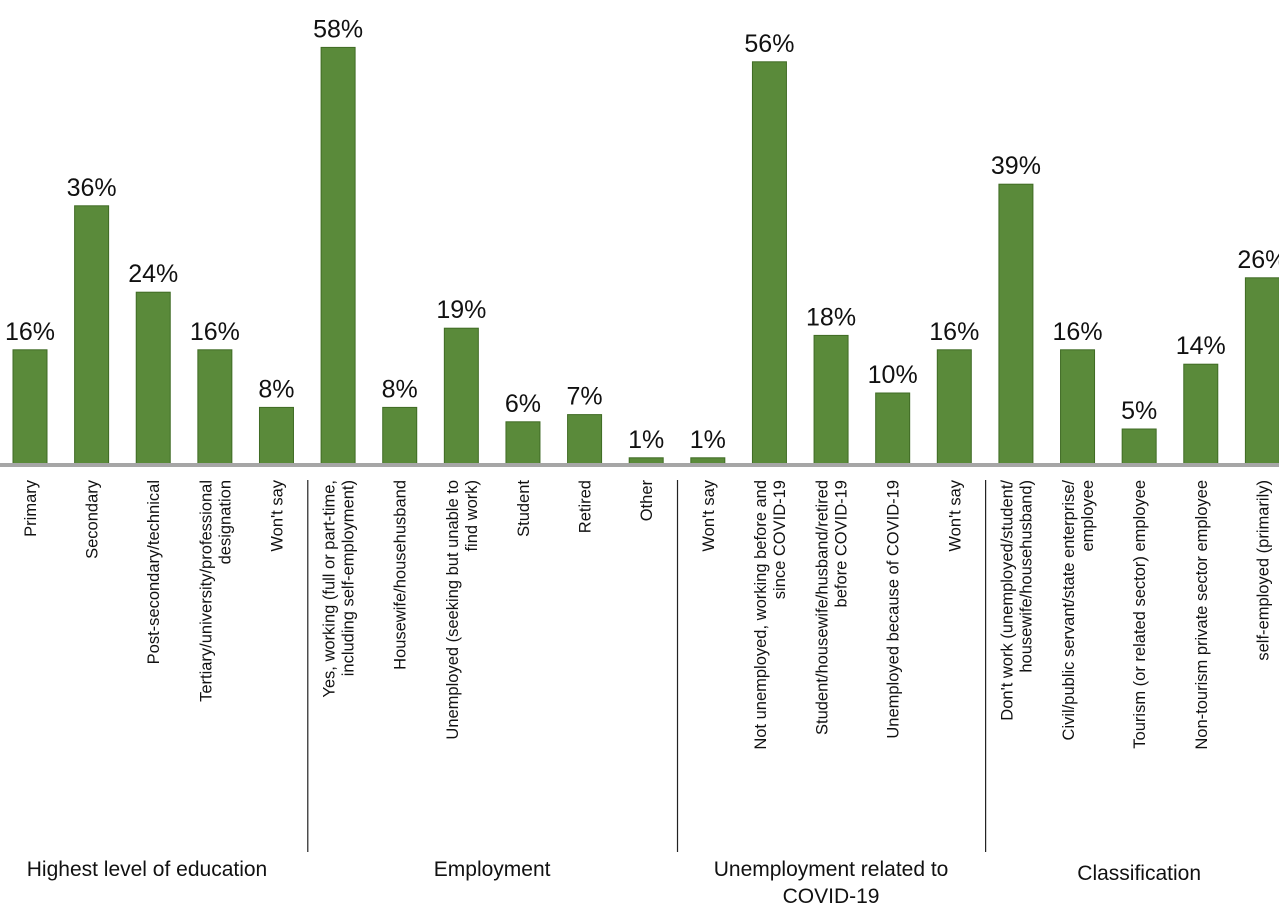 The image size is (1279, 907). I want to click on category-label: self-employed (primarily), so click(1263, 570).